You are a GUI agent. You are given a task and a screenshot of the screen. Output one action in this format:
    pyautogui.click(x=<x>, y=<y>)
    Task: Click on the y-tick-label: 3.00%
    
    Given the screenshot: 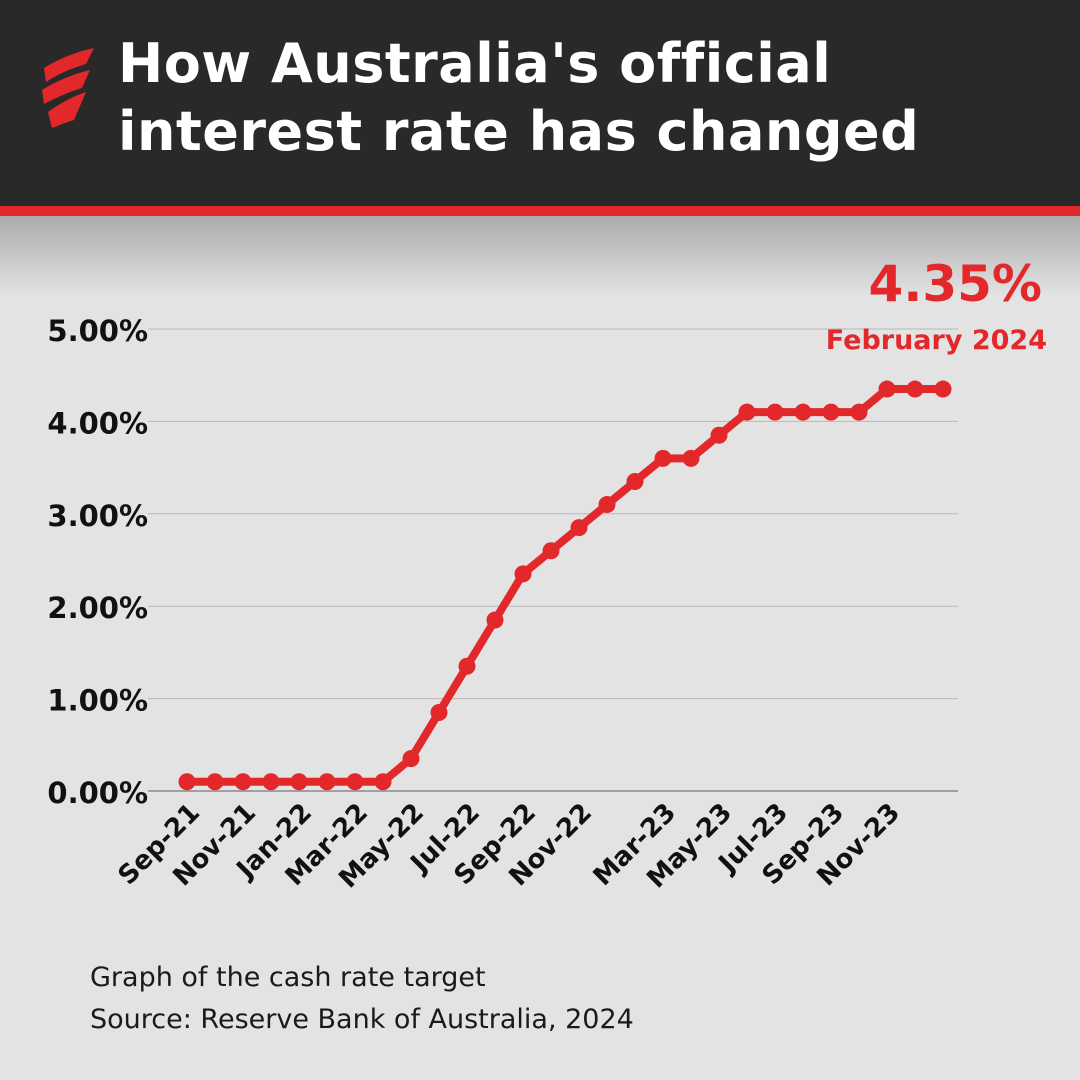 What is the action you would take?
    pyautogui.click(x=97, y=516)
    